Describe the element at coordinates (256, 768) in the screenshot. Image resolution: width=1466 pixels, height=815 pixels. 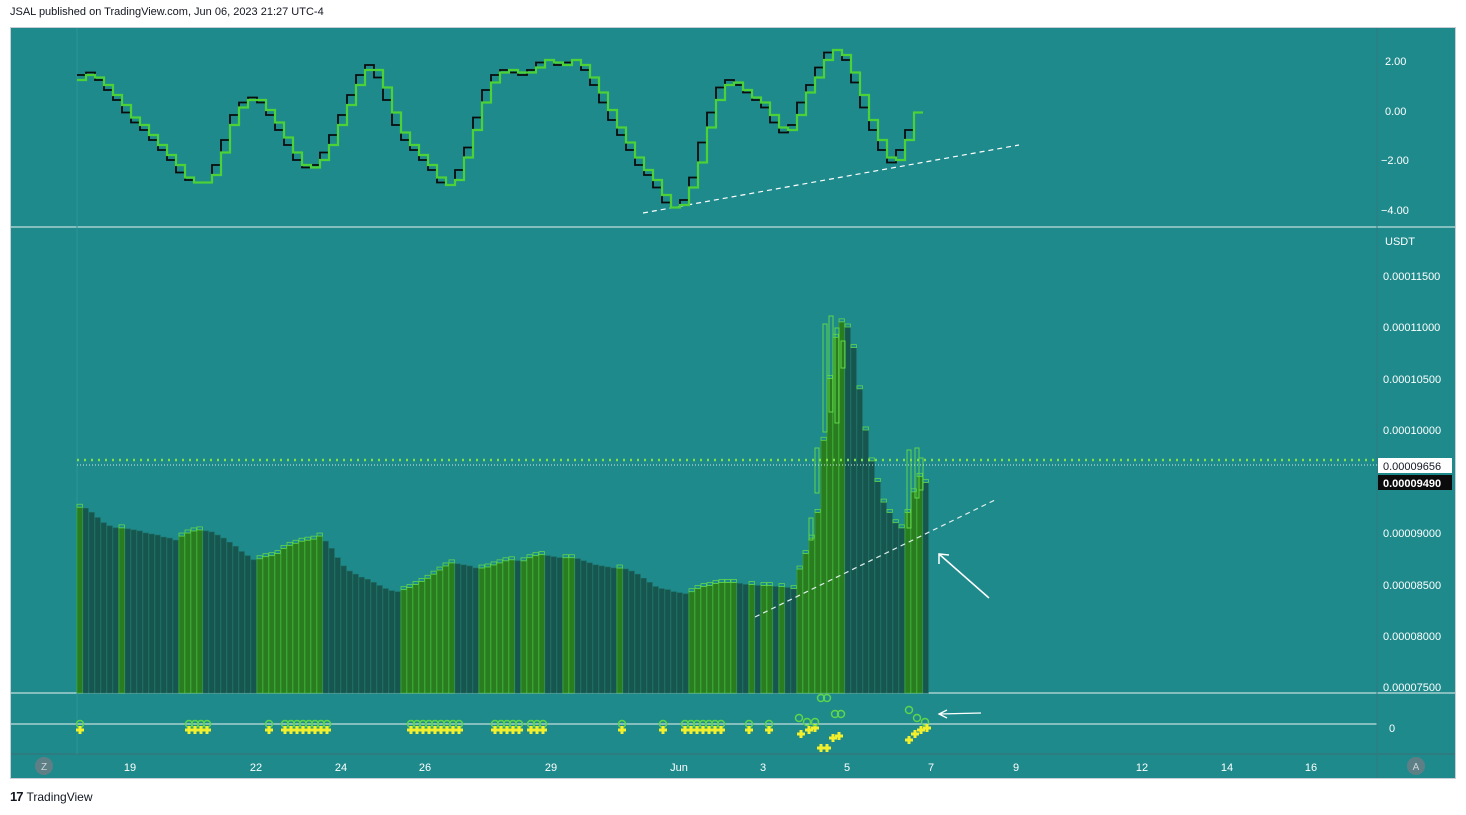
I see `time-axis-tick: 22` at that location.